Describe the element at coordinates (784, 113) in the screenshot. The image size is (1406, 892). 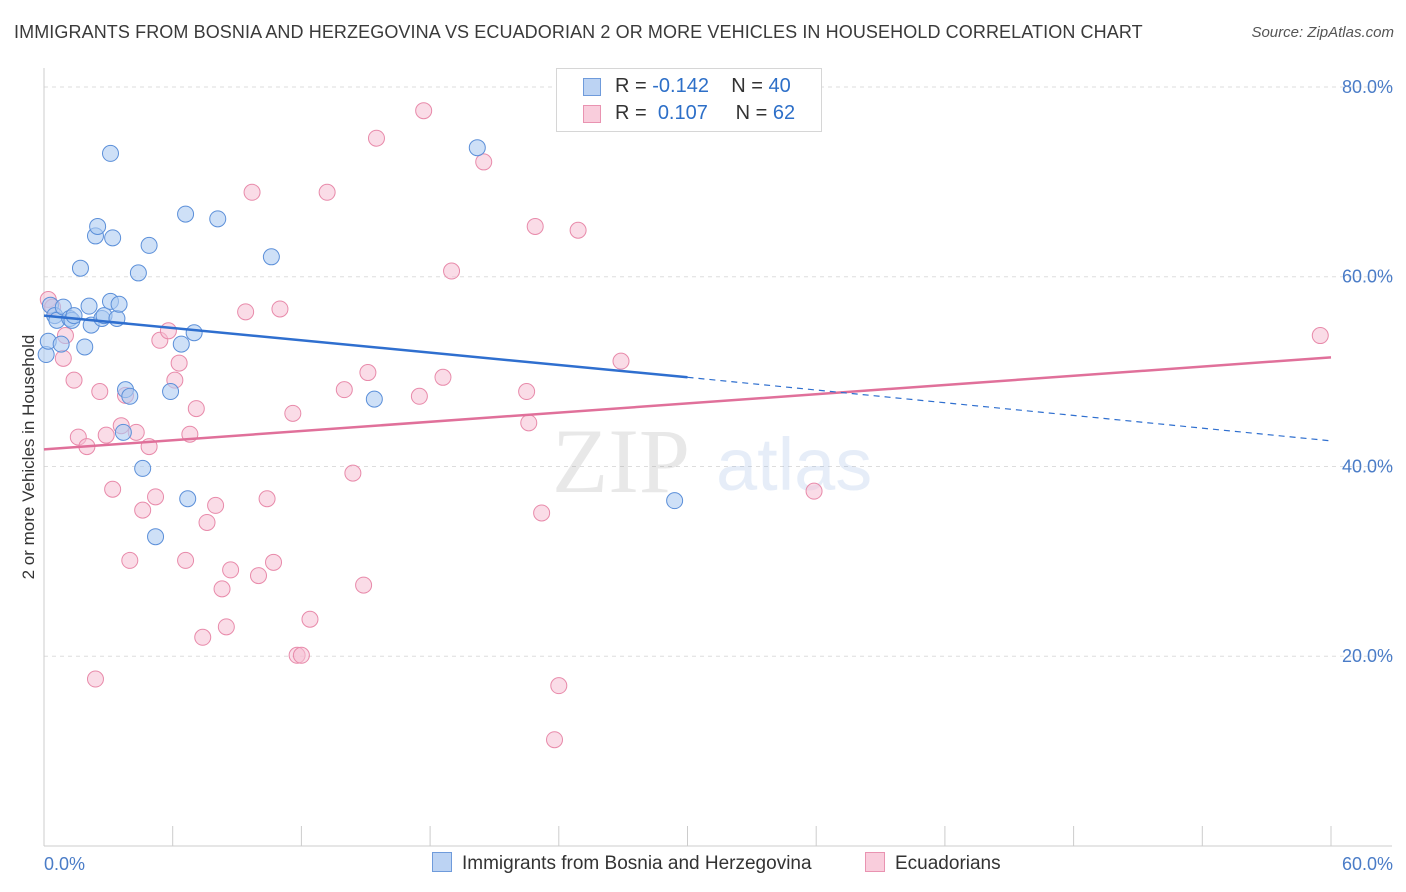
I see `legend-n-value: 62` at that location.